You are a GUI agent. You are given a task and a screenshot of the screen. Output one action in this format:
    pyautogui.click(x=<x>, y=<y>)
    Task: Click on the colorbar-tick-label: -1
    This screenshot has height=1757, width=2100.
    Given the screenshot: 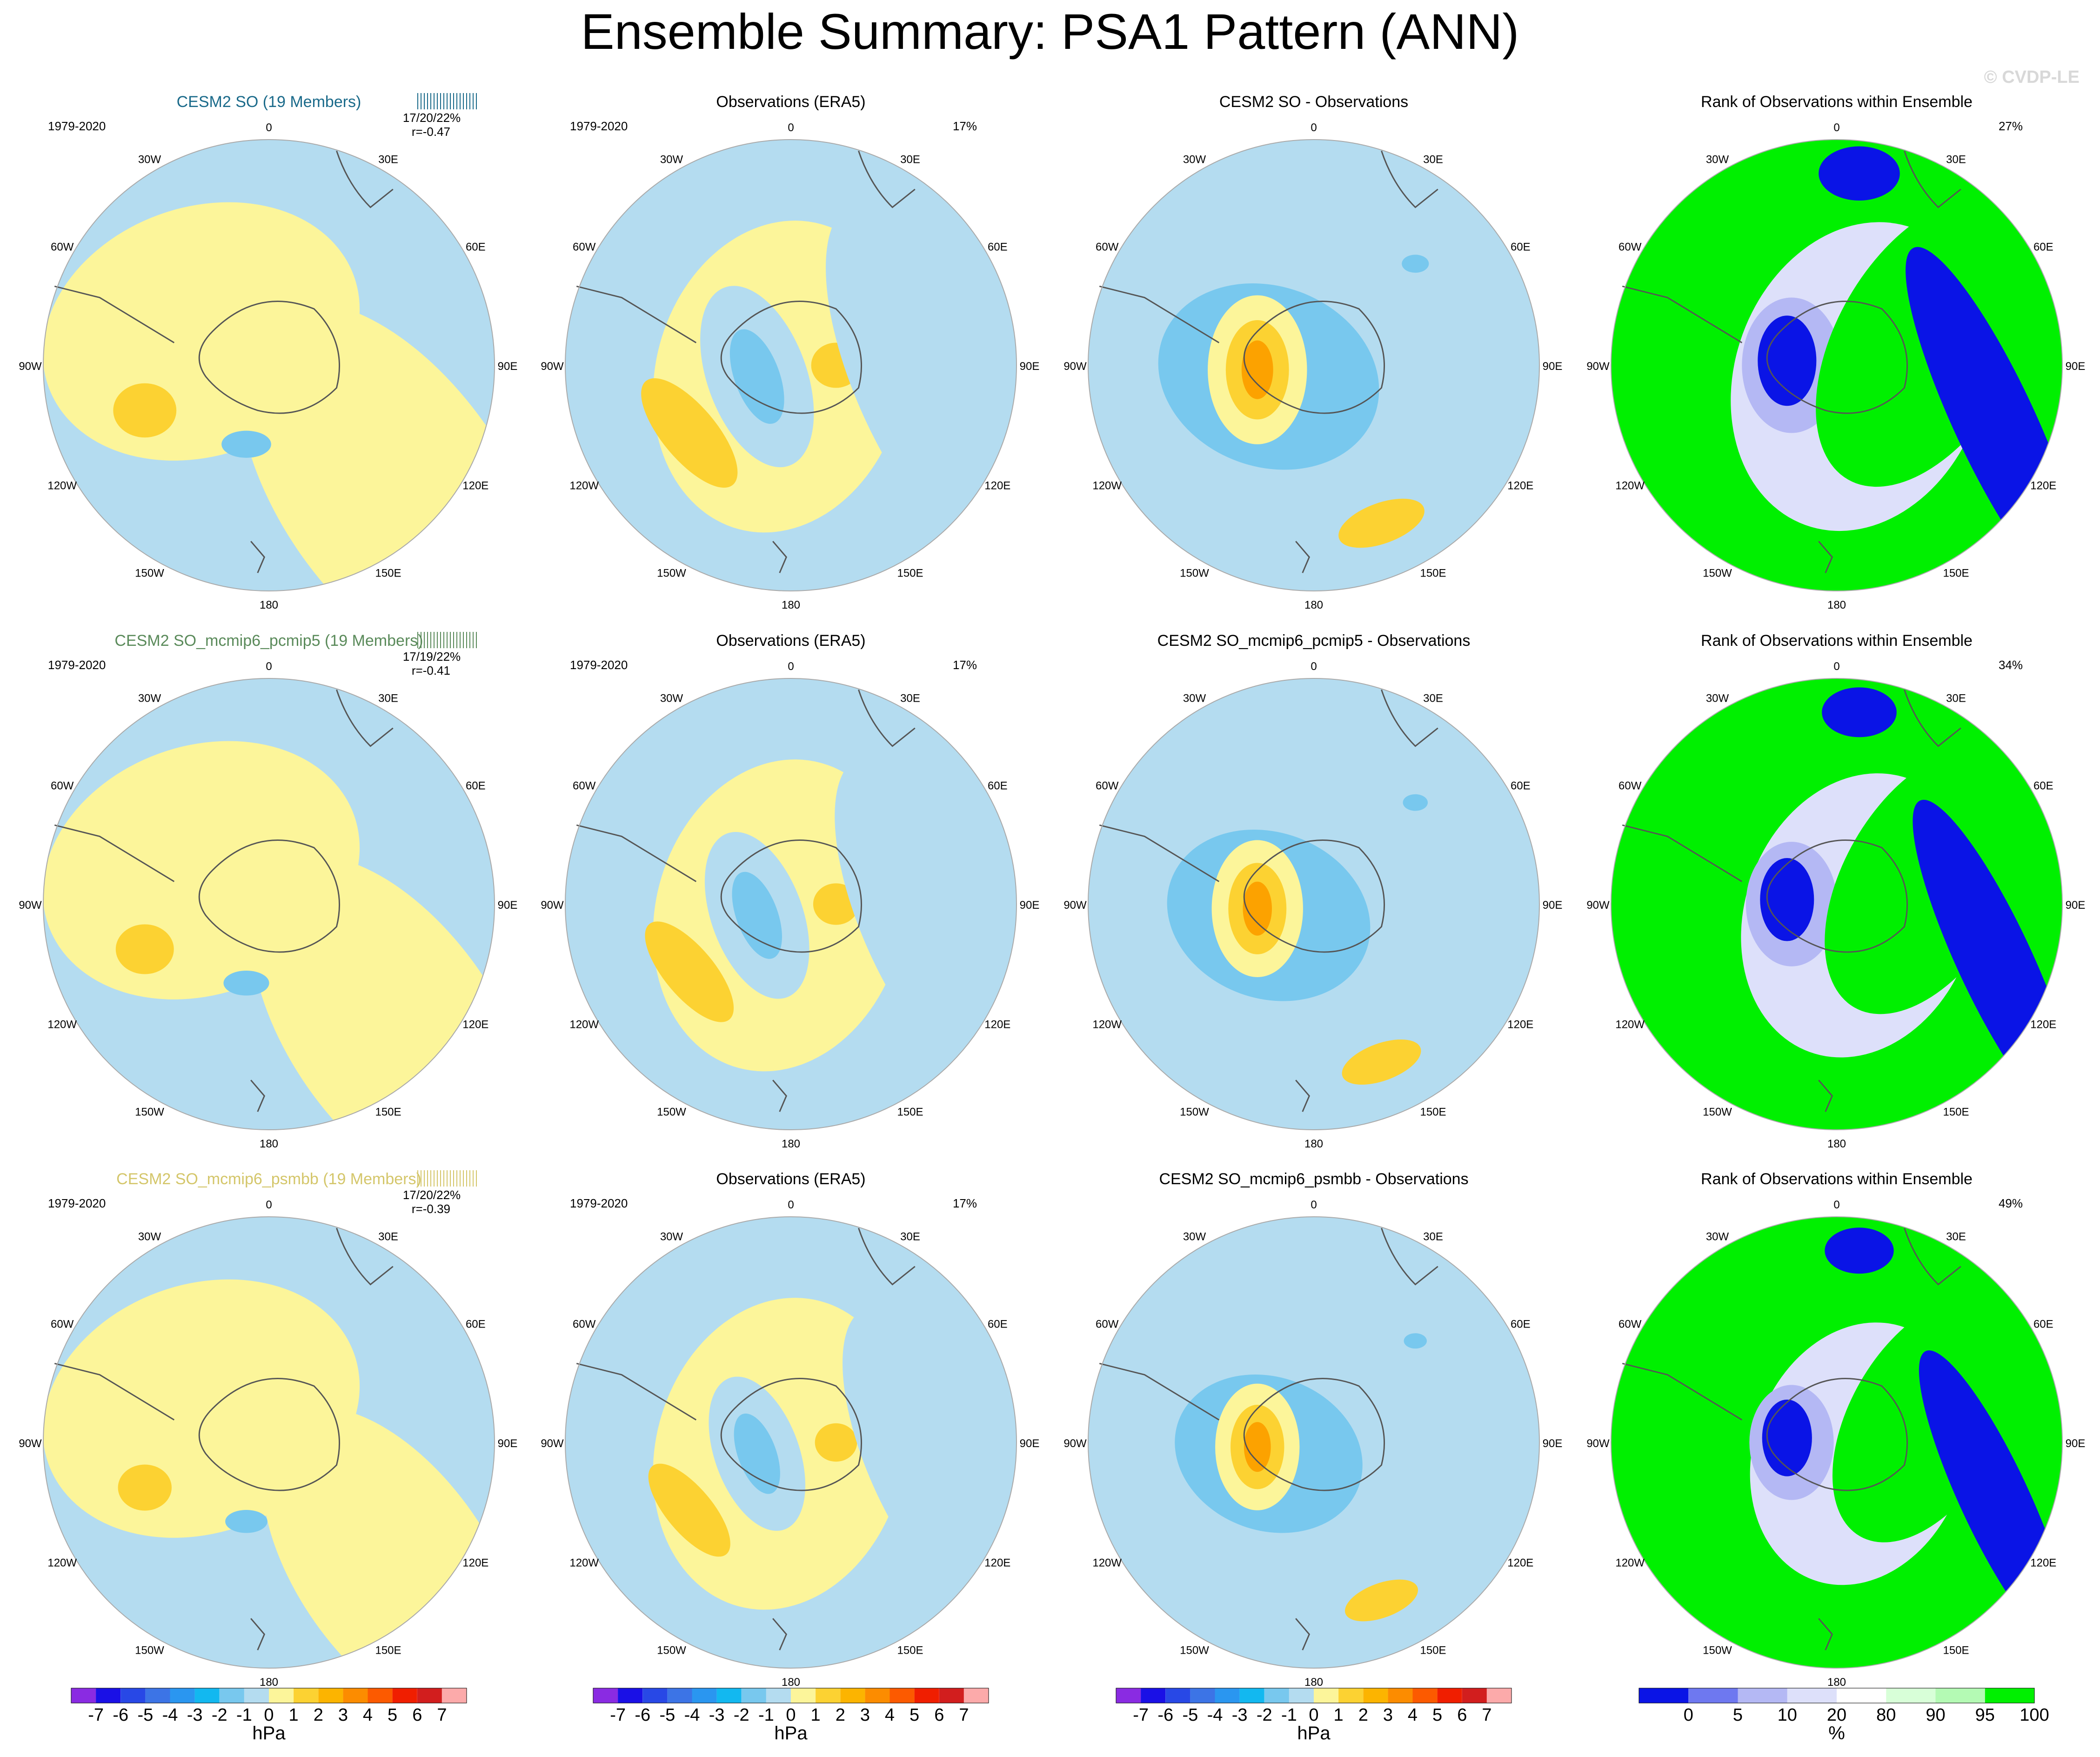 What is the action you would take?
    pyautogui.click(x=1289, y=1715)
    